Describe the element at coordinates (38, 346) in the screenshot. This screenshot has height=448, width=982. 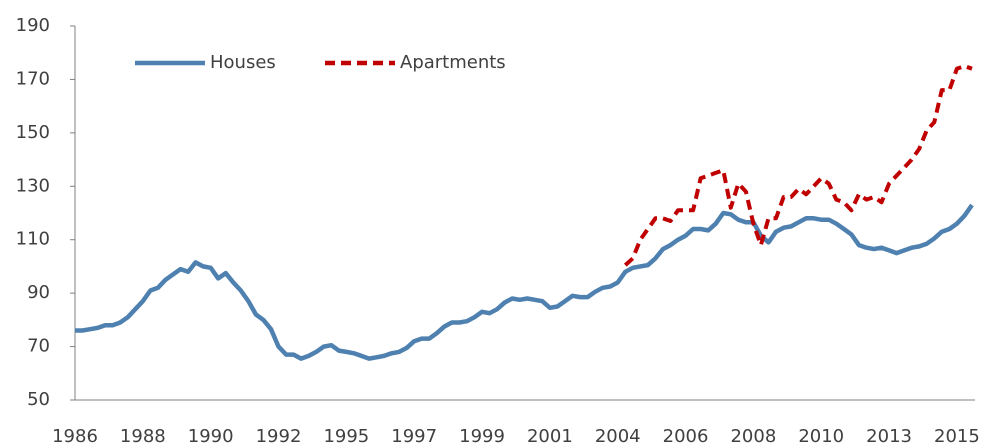
I see `y-tick-label: 70` at that location.